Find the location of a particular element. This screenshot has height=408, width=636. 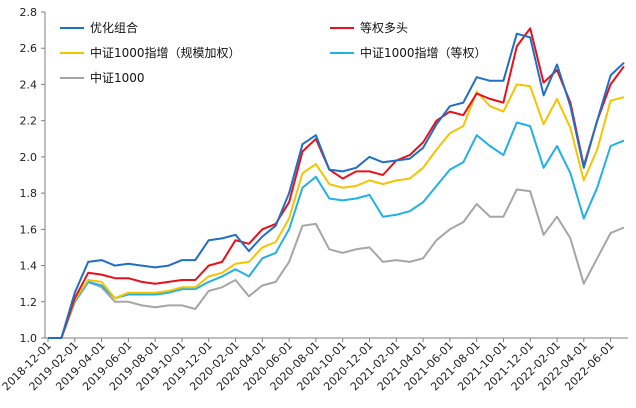

y-tick-label: 2.8 is located at coordinates (29, 12).